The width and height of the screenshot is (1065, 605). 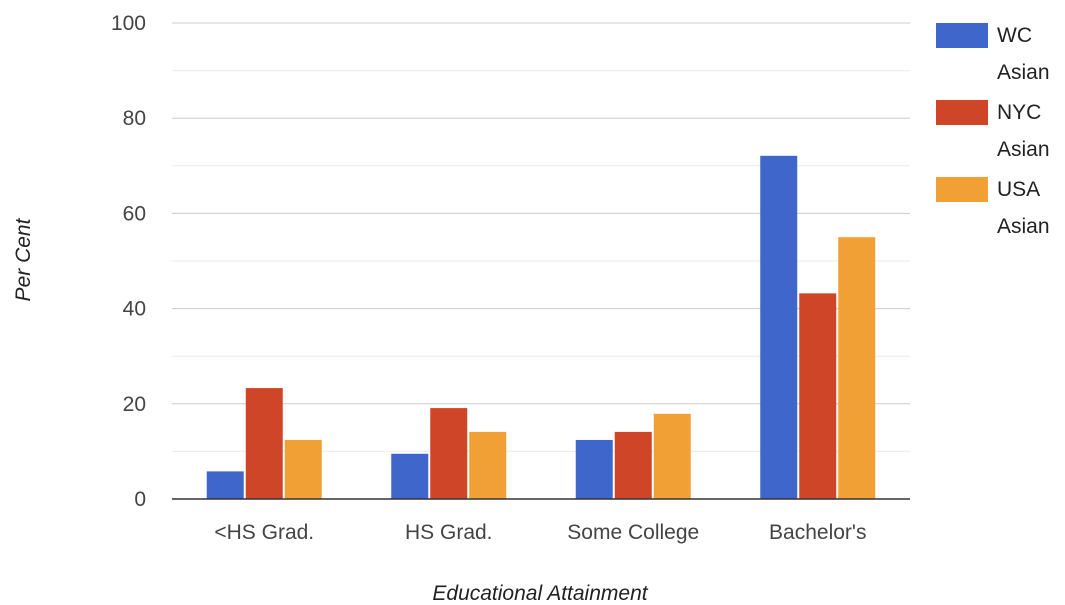 I want to click on legend: WC Asian NYC Asian USA Asian, so click(x=993, y=130).